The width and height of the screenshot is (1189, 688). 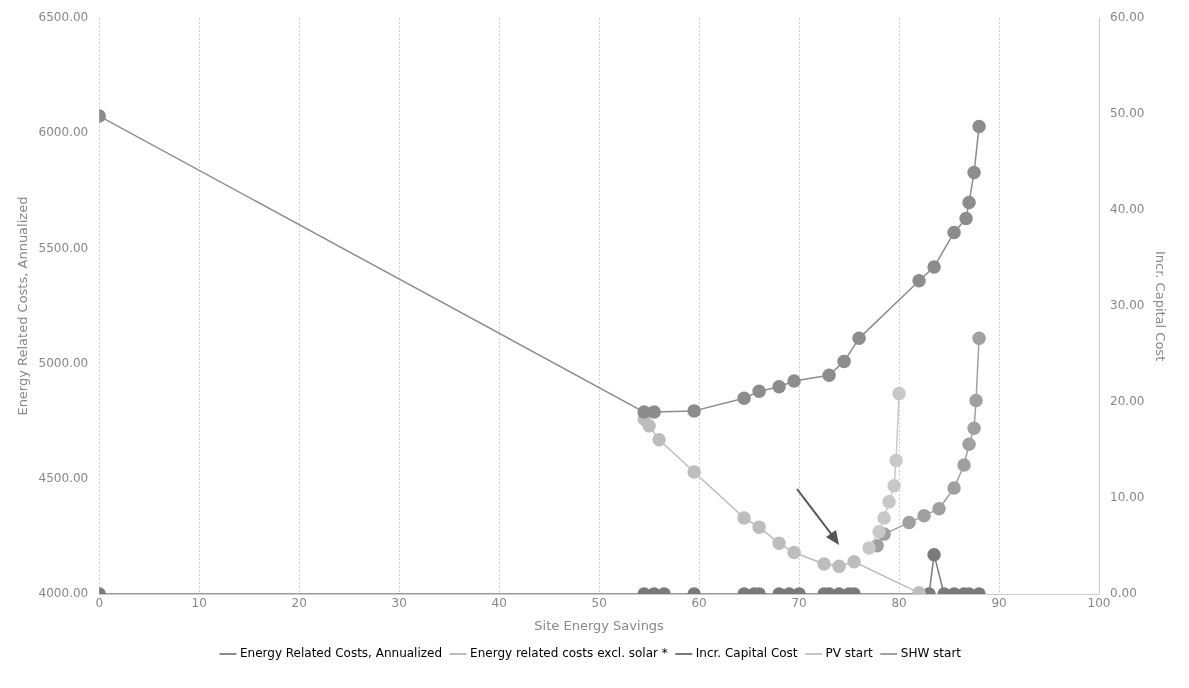 I want to click on y2-axis-title: Incr. Capital Cost, so click(x=1160, y=306).